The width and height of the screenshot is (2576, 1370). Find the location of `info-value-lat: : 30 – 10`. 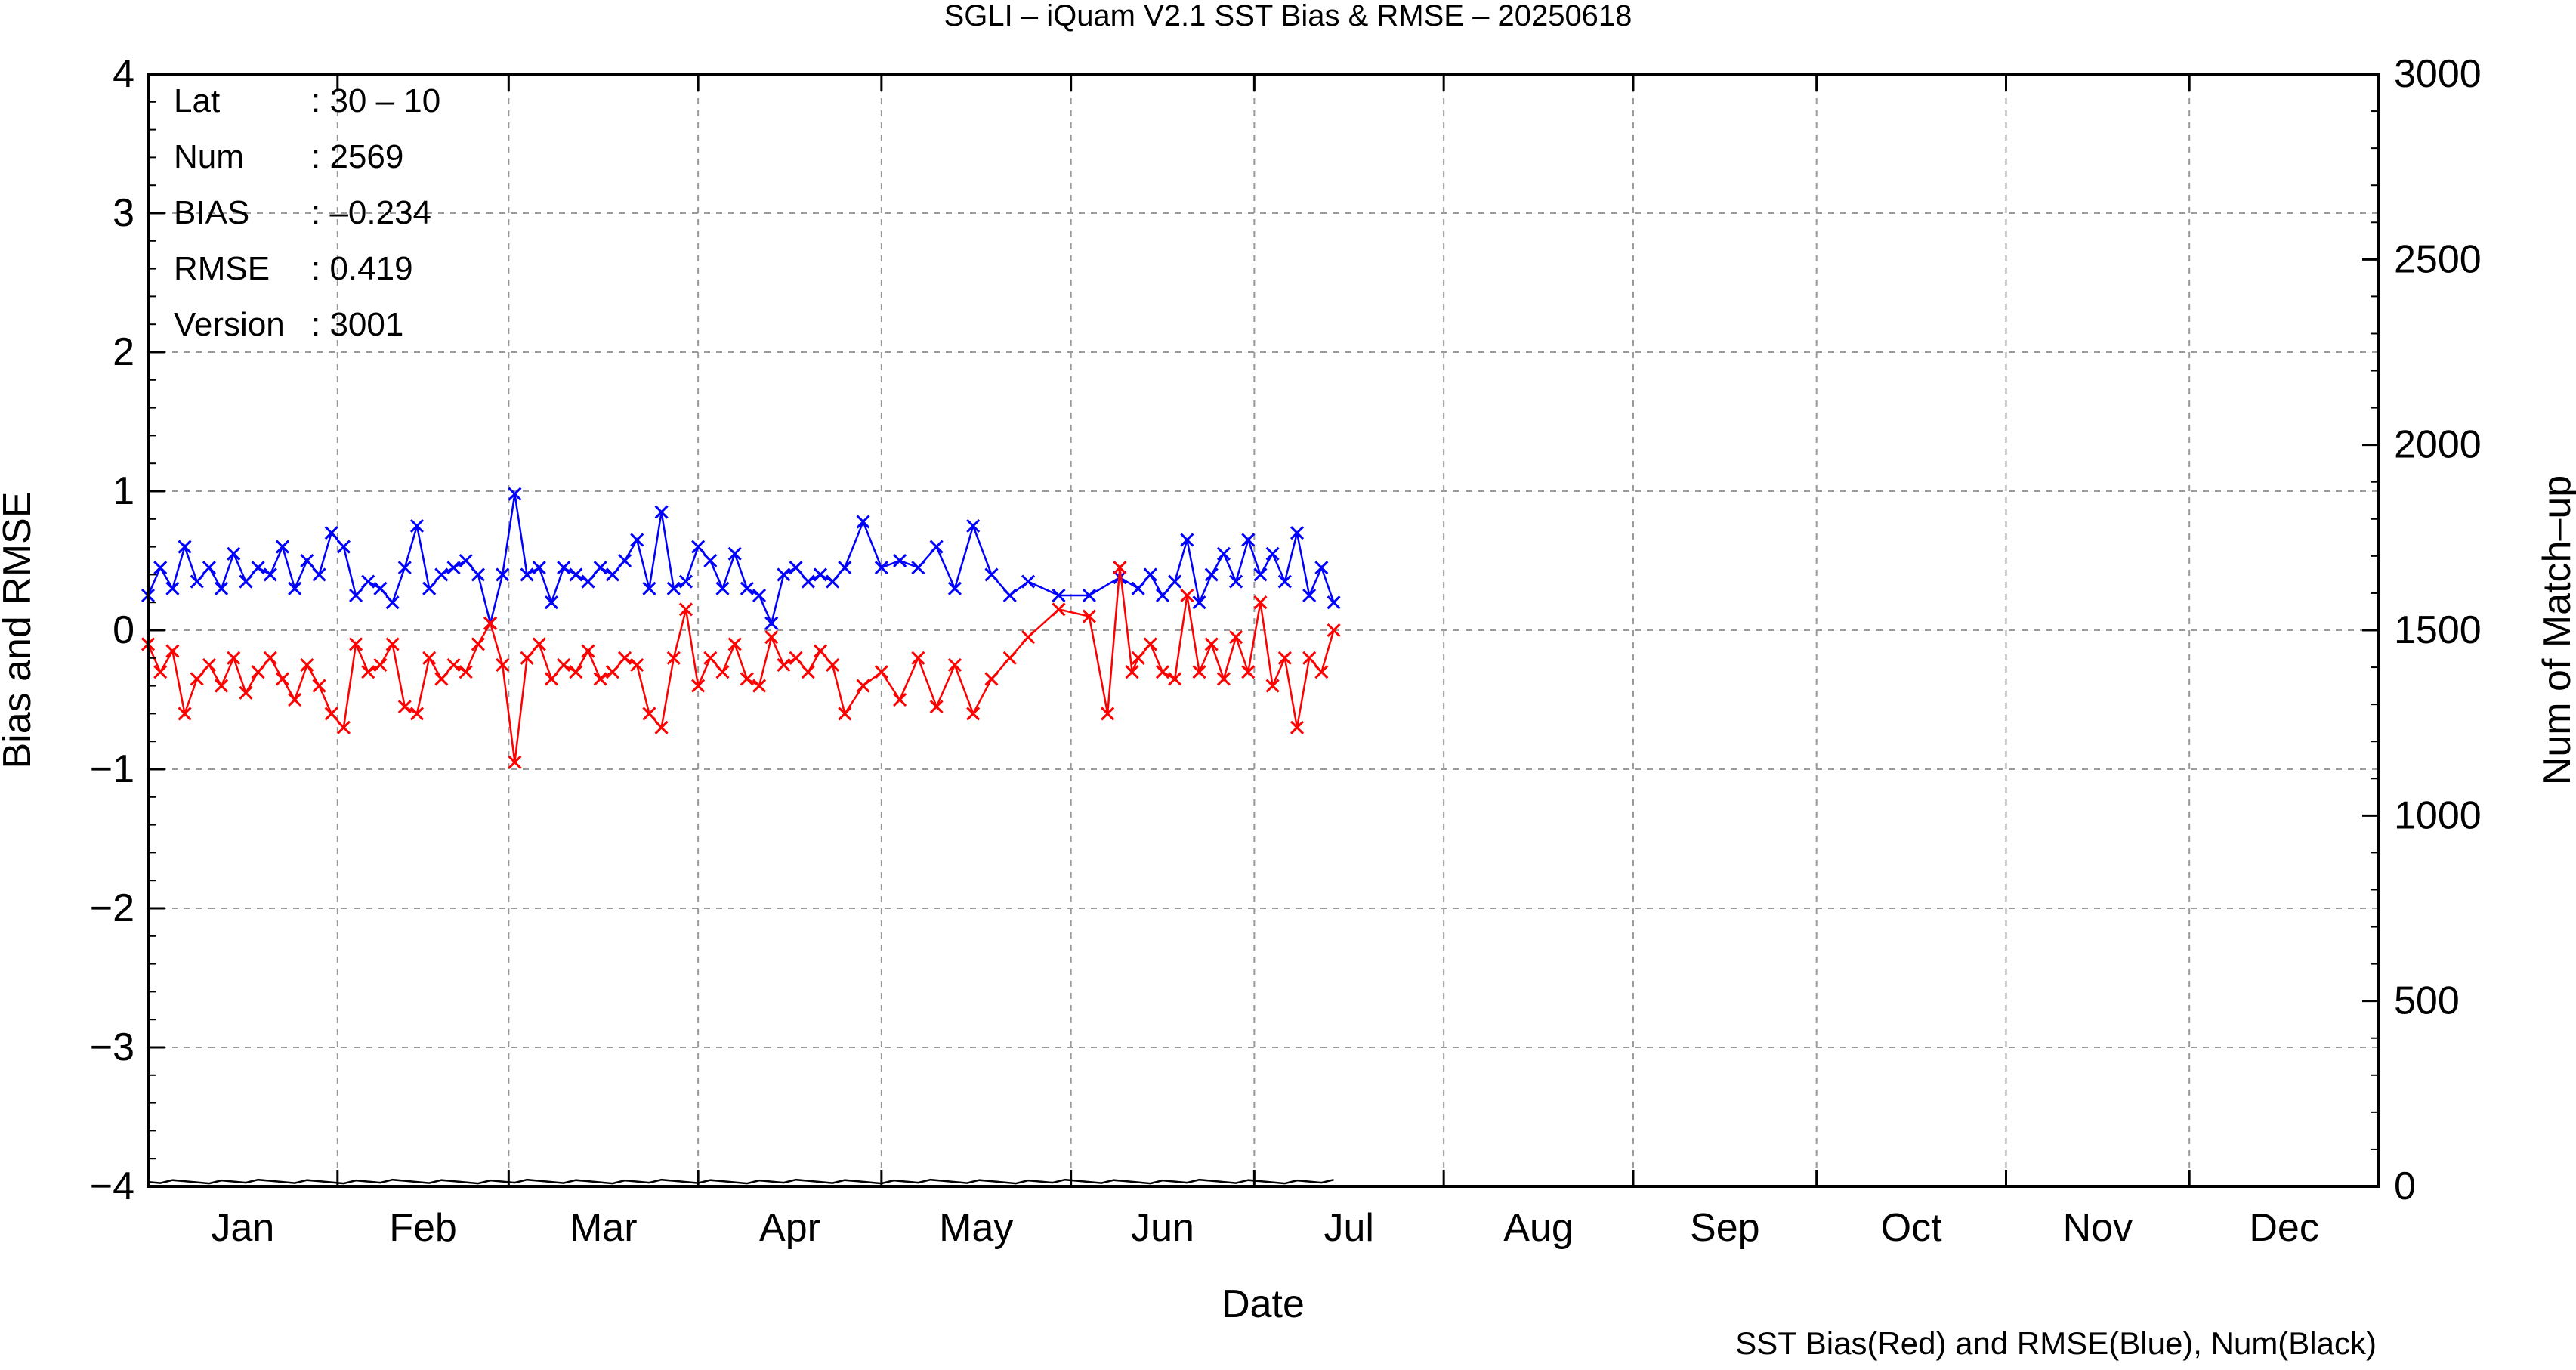

info-value-lat: : 30 – 10 is located at coordinates (375, 100).